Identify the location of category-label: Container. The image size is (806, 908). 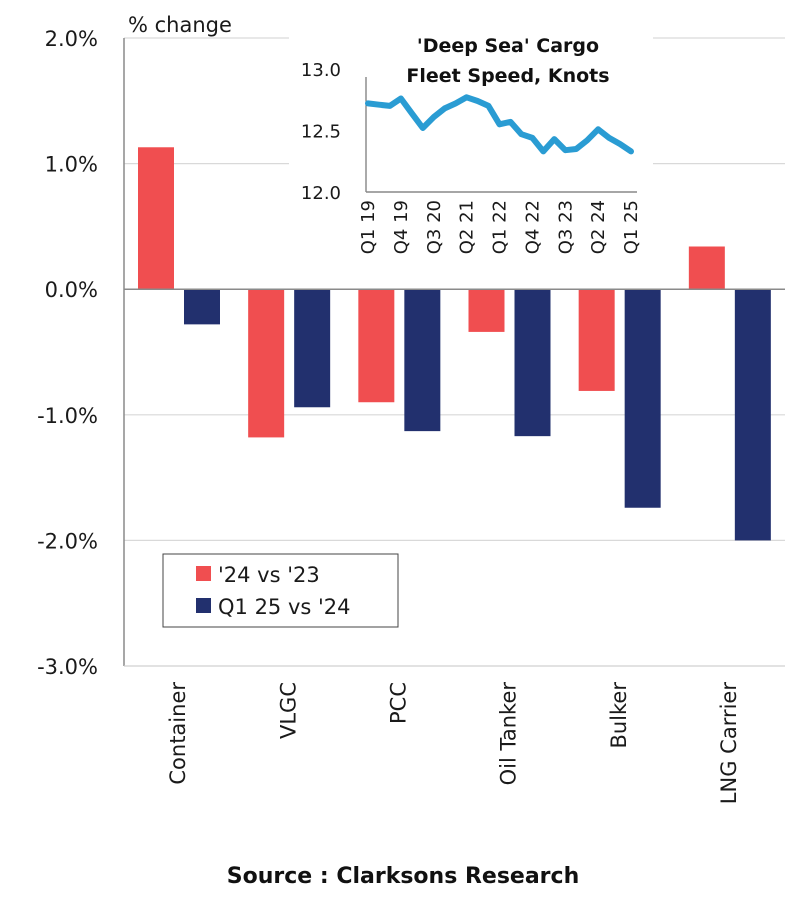
(178, 733).